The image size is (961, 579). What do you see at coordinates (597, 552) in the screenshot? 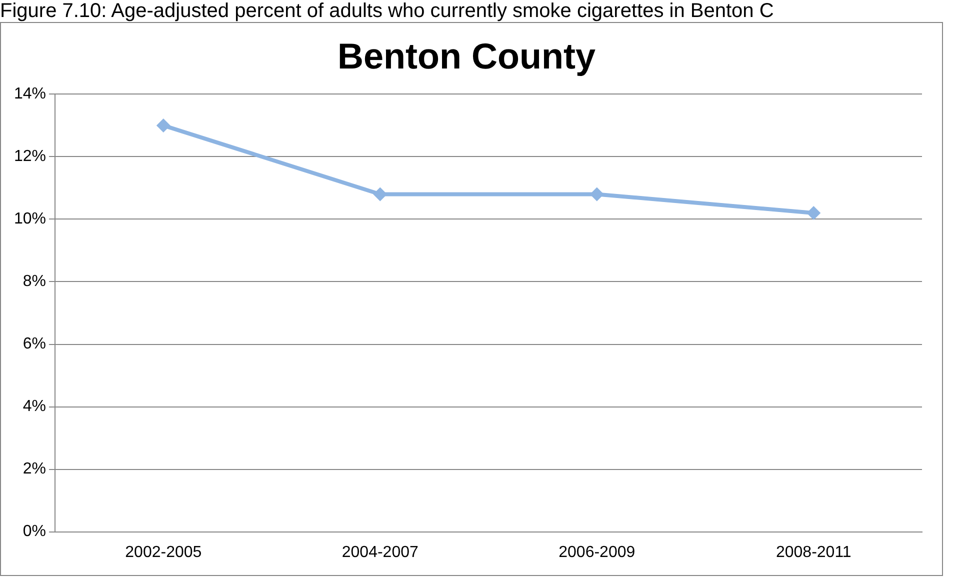
I see `x-tick-label: 2006-2009` at bounding box center [597, 552].